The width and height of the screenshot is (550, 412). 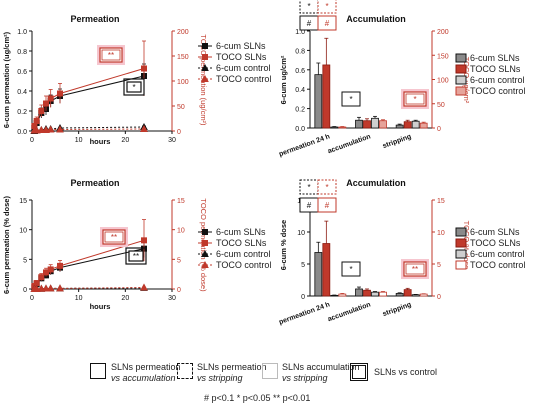 I want to click on chart0-sig-double-outer, so click(x=134, y=87).